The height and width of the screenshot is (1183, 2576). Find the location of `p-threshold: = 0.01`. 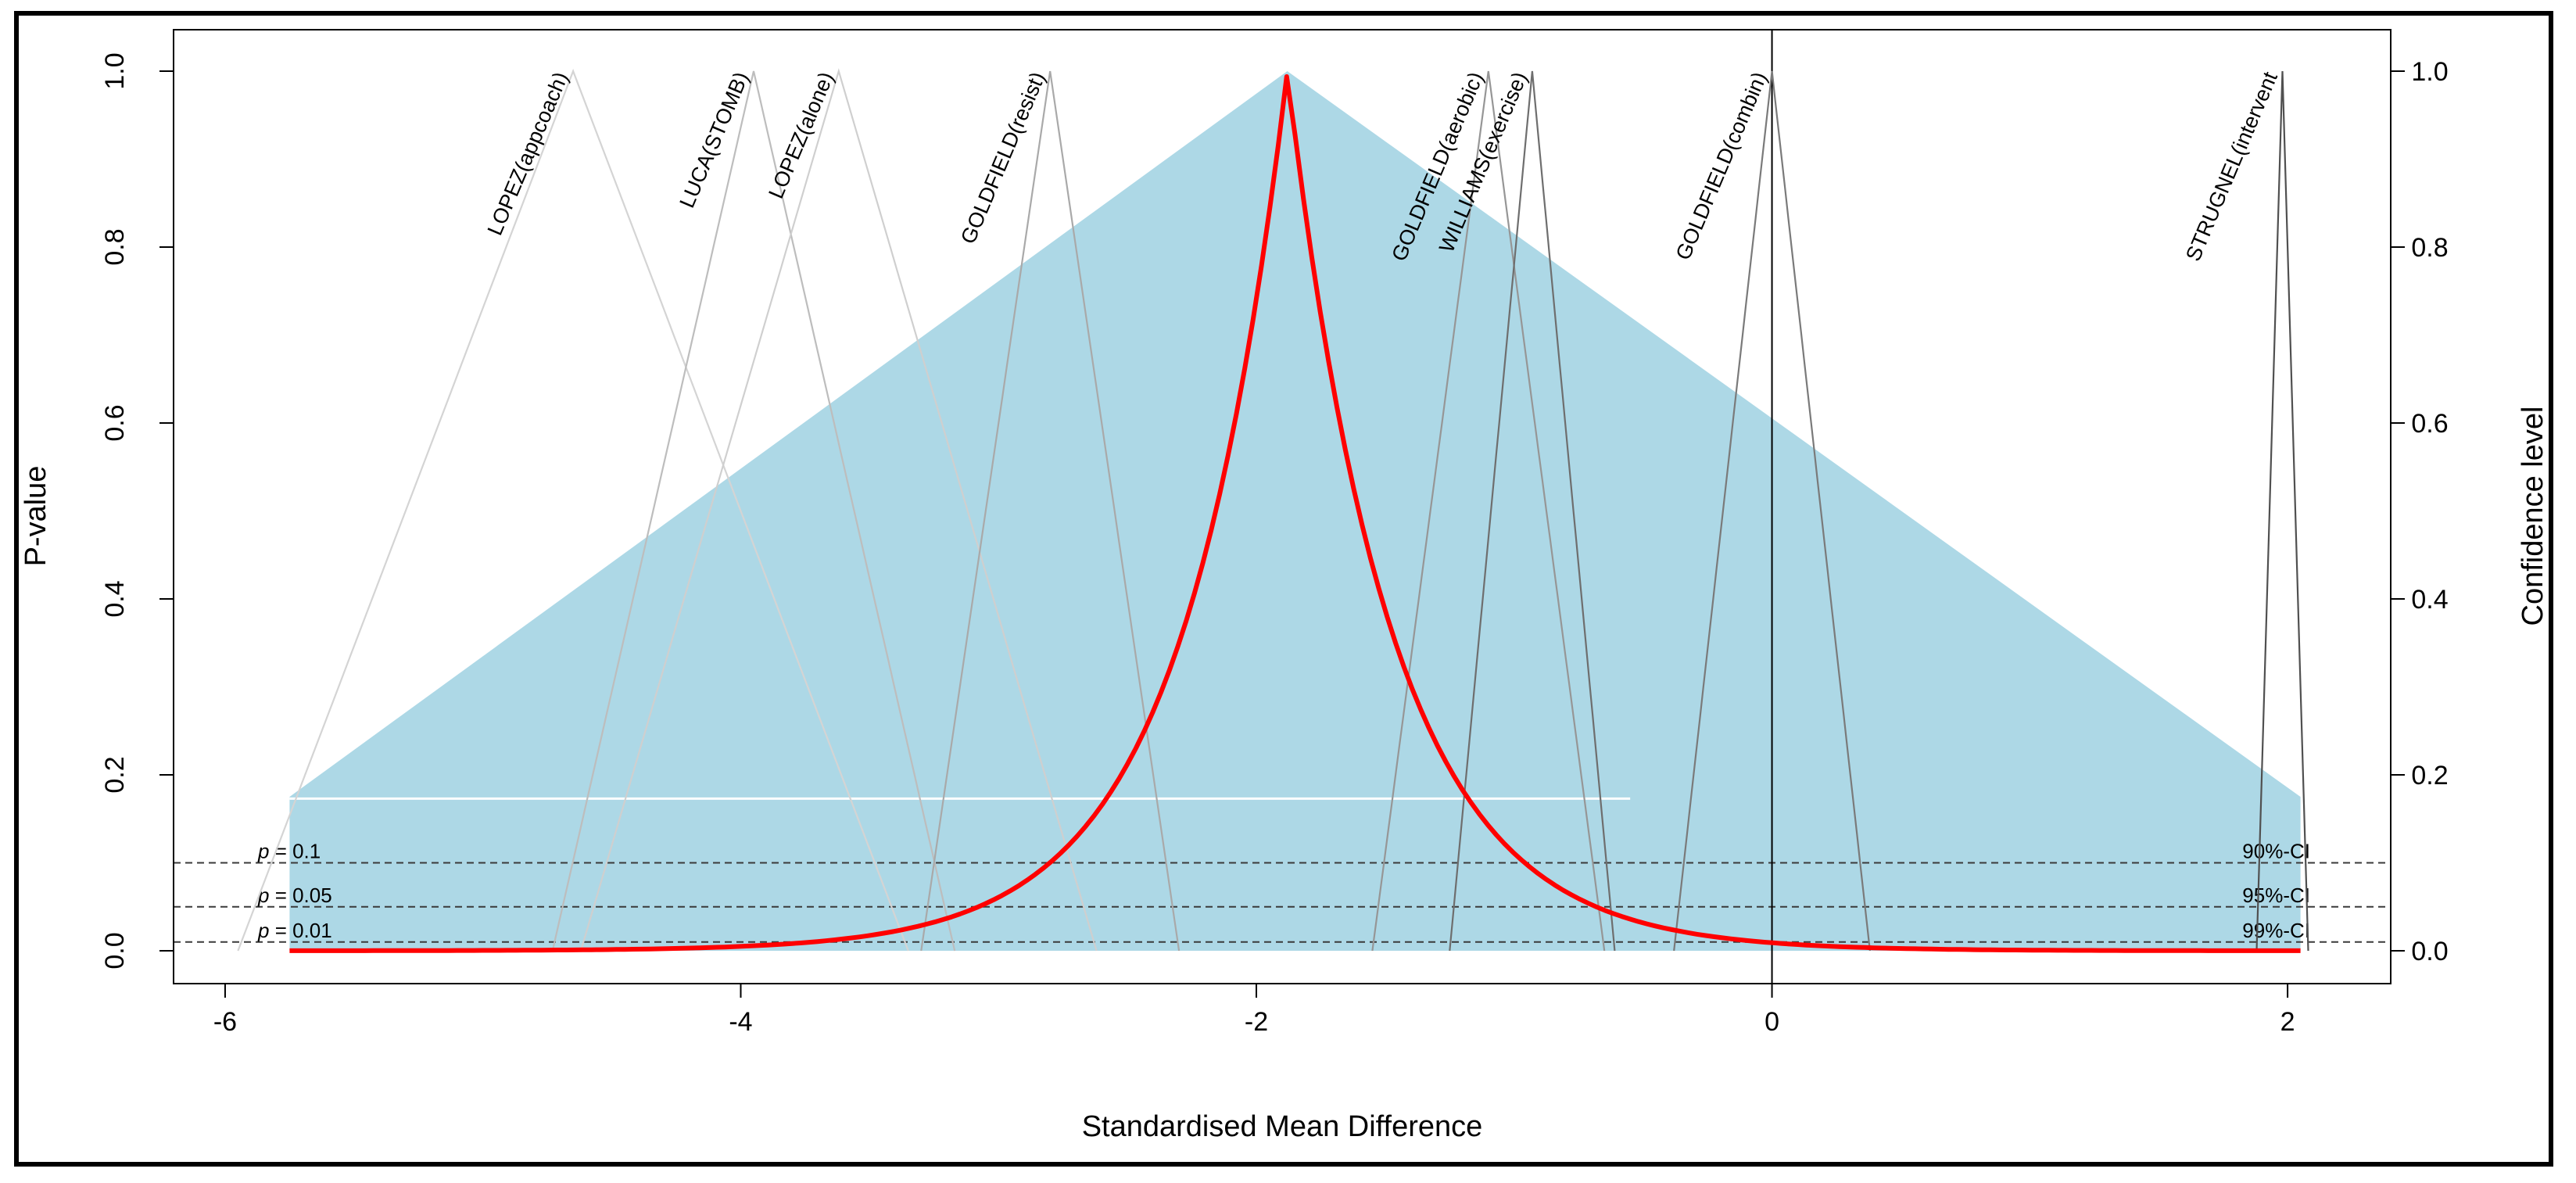

p-threshold: = 0.01 is located at coordinates (300, 930).